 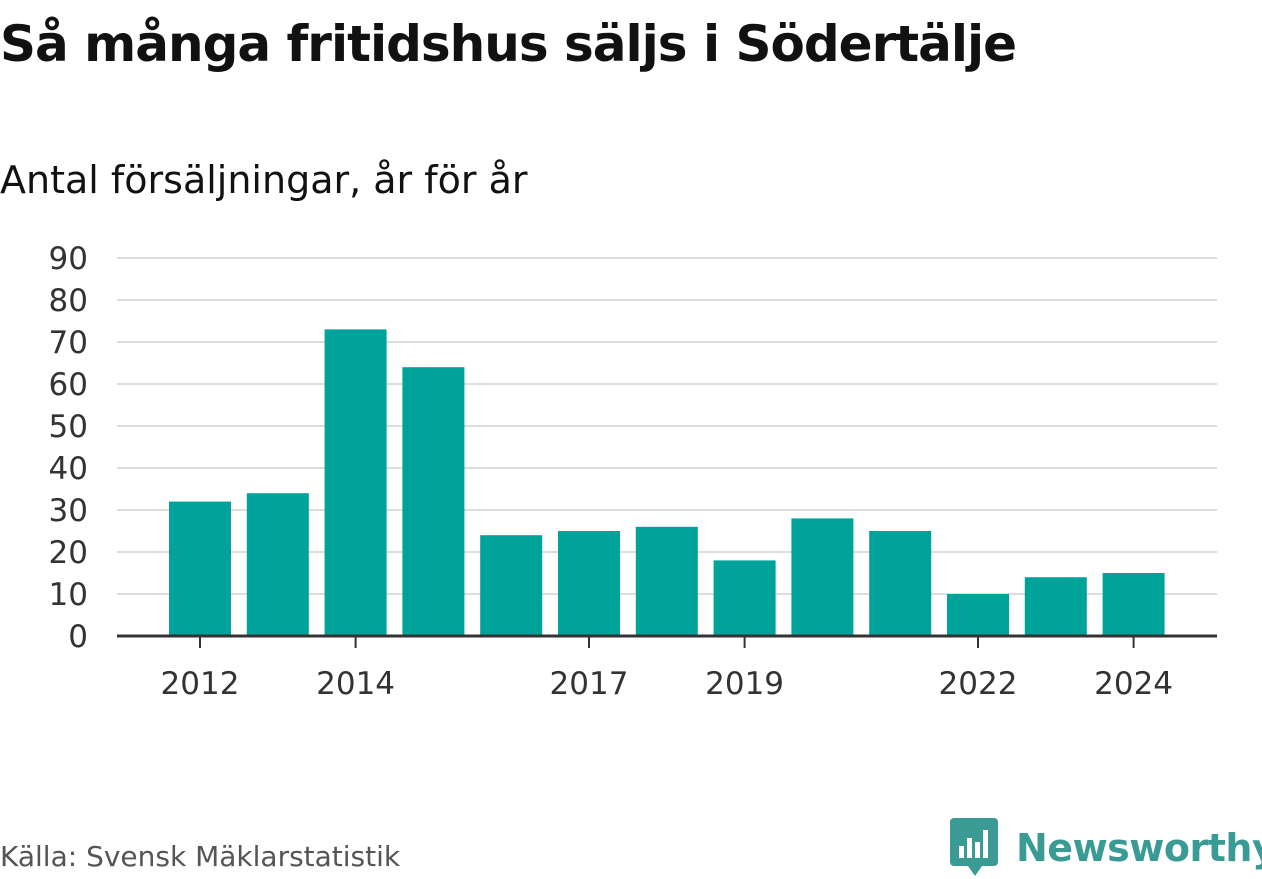 I want to click on y-axis-ticks: 0 10 20 30 40 50 60 70 80 90, so click(x=68, y=448).